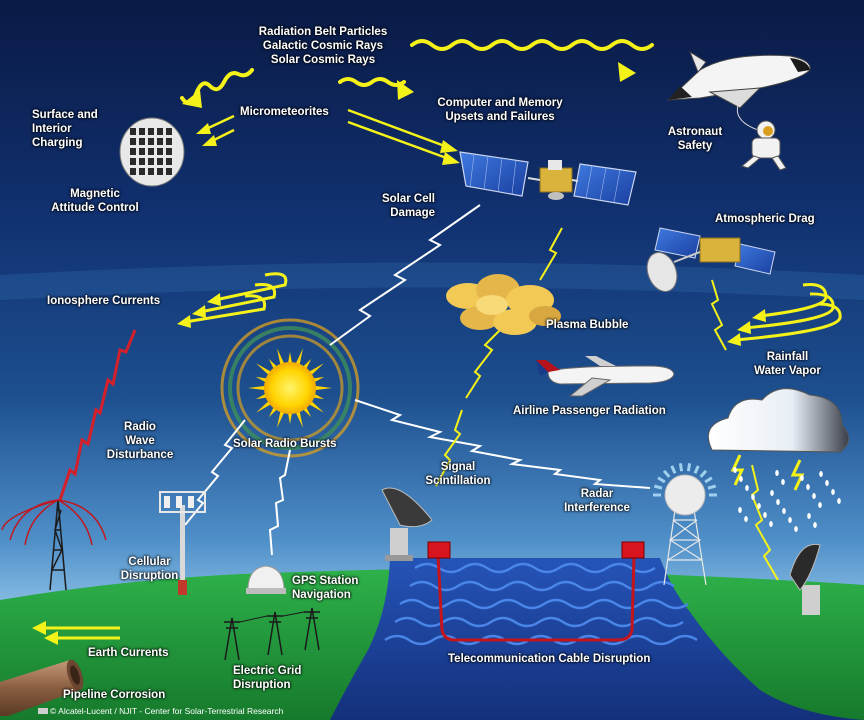  I want to click on label-computer-memory: Computer and Memory Upsets and Failures, so click(500, 110).